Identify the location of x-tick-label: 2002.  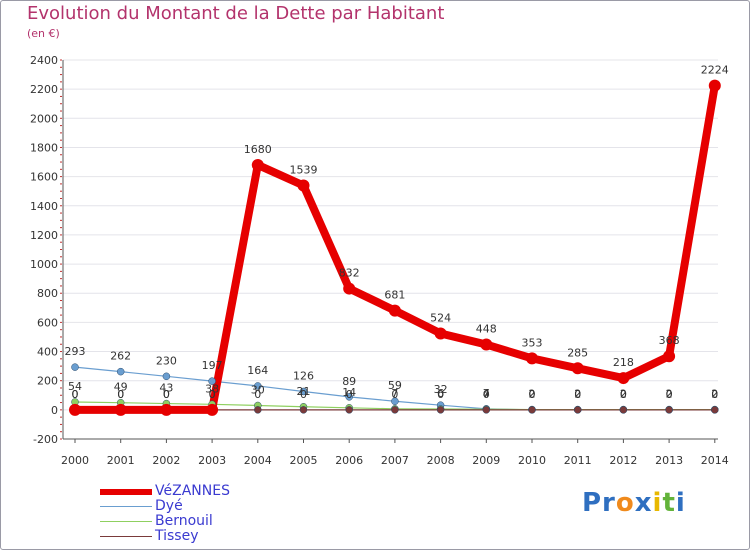
(166, 460).